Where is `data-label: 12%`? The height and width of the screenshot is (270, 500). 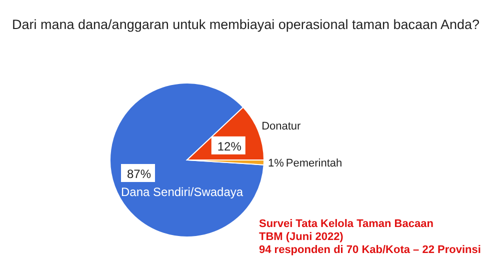 data-label: 12% is located at coordinates (229, 146).